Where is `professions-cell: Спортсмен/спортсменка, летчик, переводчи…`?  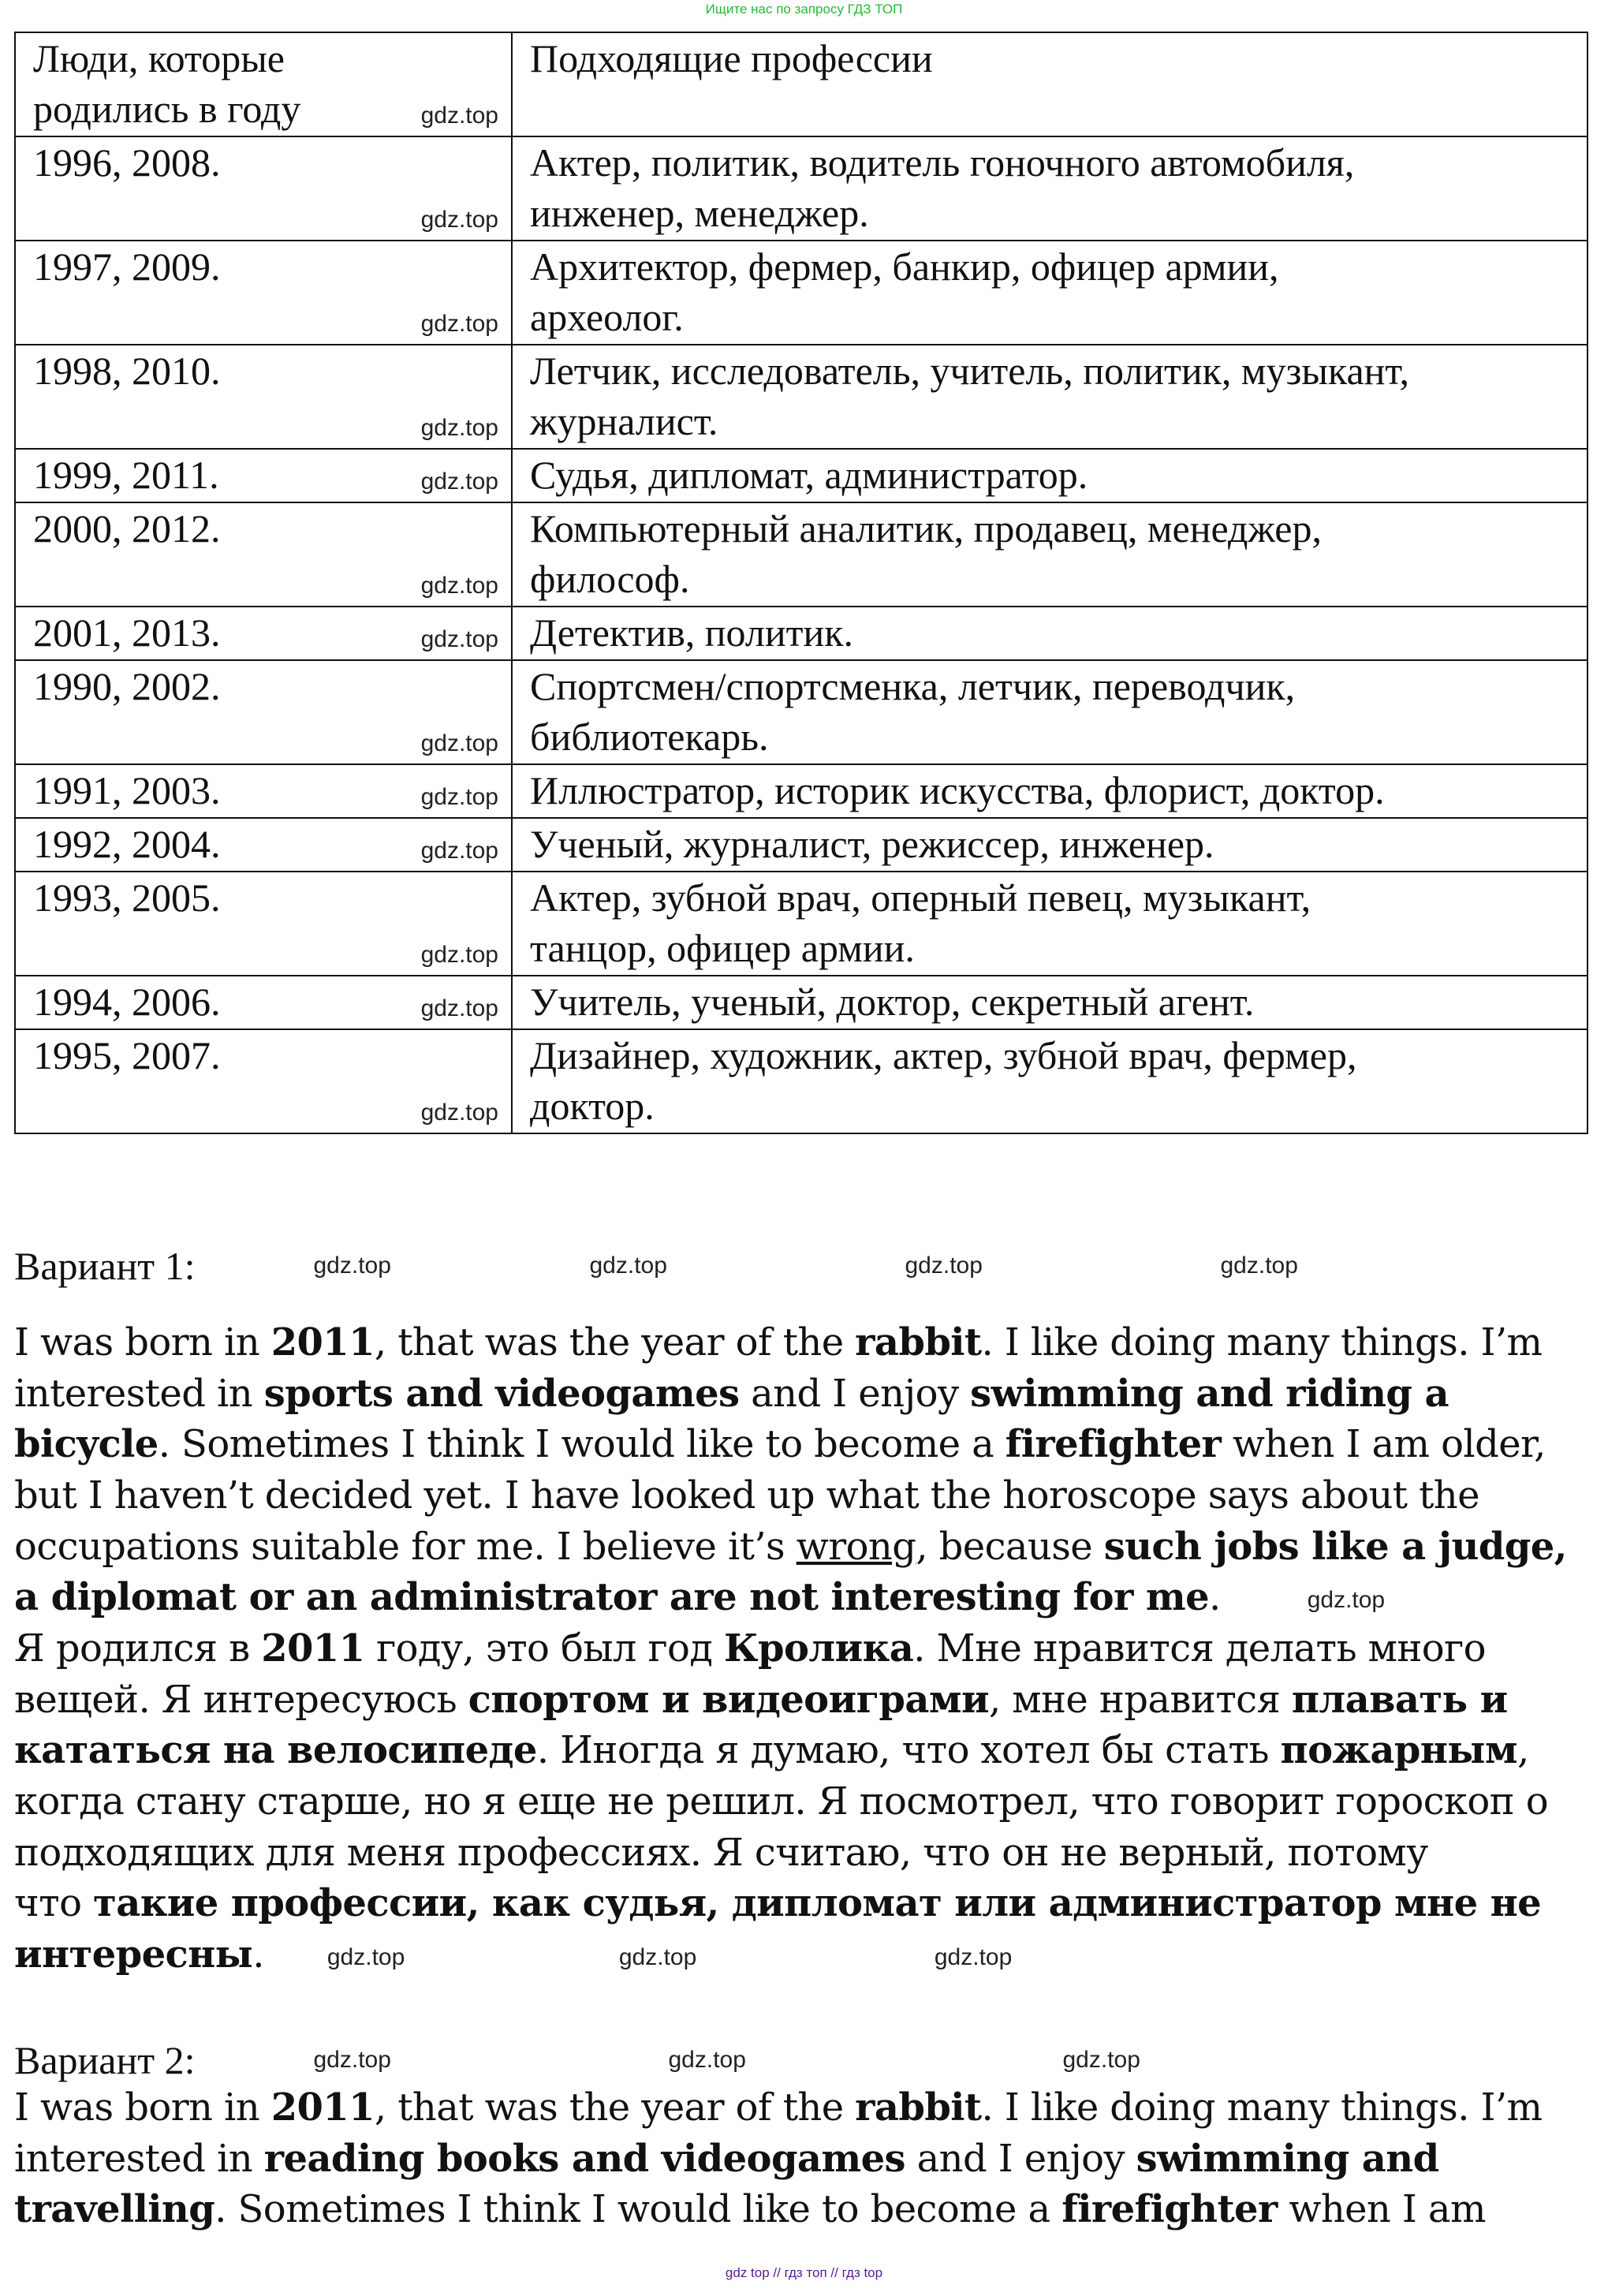
professions-cell: Спортсмен/спортсменка, летчик, переводчи… is located at coordinates (1050, 712).